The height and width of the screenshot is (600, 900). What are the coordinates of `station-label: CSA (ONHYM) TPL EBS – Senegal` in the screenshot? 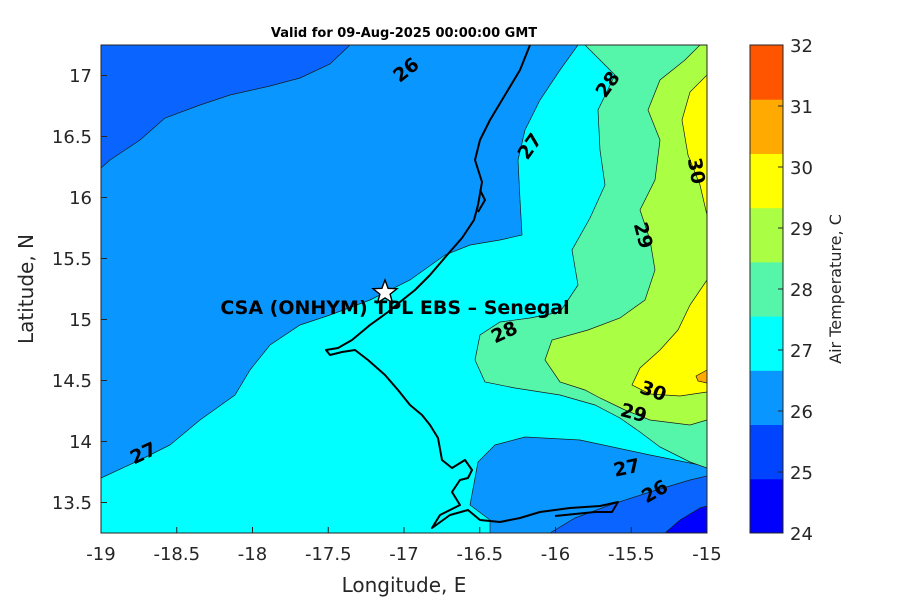 It's located at (394, 308).